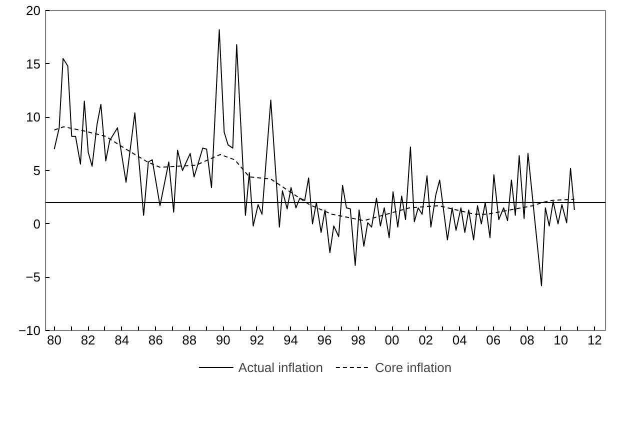  What do you see at coordinates (493, 340) in the screenshot?
I see `x-tick-label: 06` at bounding box center [493, 340].